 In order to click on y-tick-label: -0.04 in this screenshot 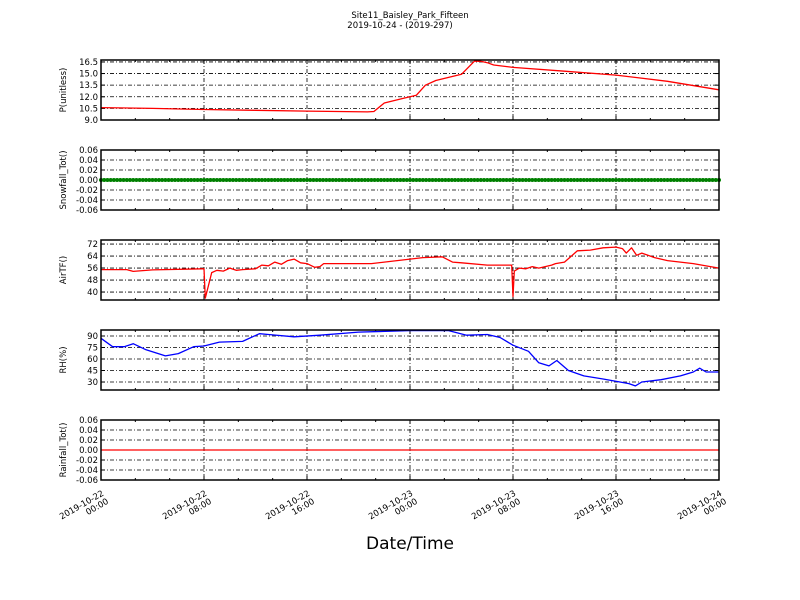, I will do `click(87, 471)`.